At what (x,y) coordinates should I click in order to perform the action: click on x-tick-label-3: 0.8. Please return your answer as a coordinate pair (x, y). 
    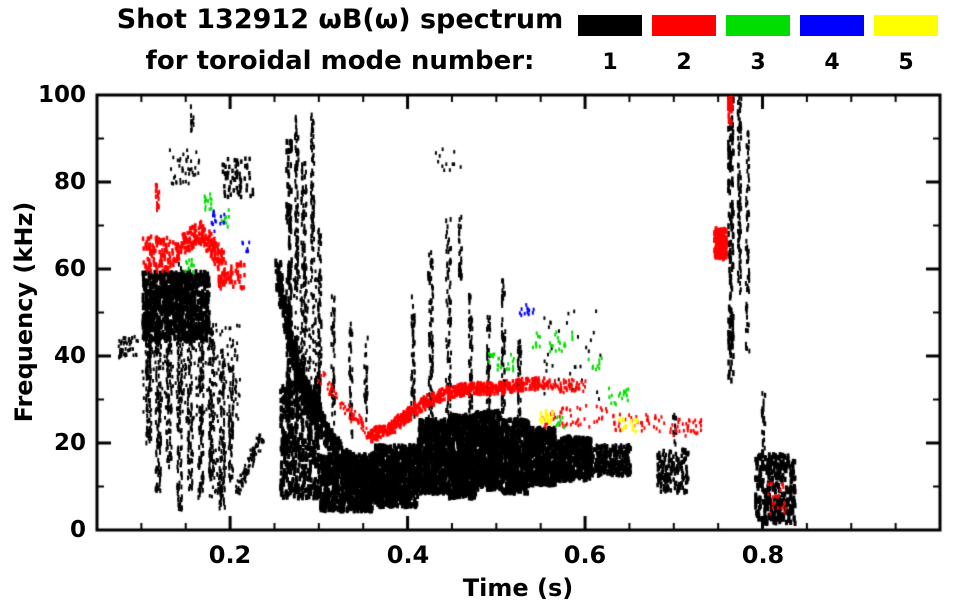
    Looking at the image, I should click on (763, 555).